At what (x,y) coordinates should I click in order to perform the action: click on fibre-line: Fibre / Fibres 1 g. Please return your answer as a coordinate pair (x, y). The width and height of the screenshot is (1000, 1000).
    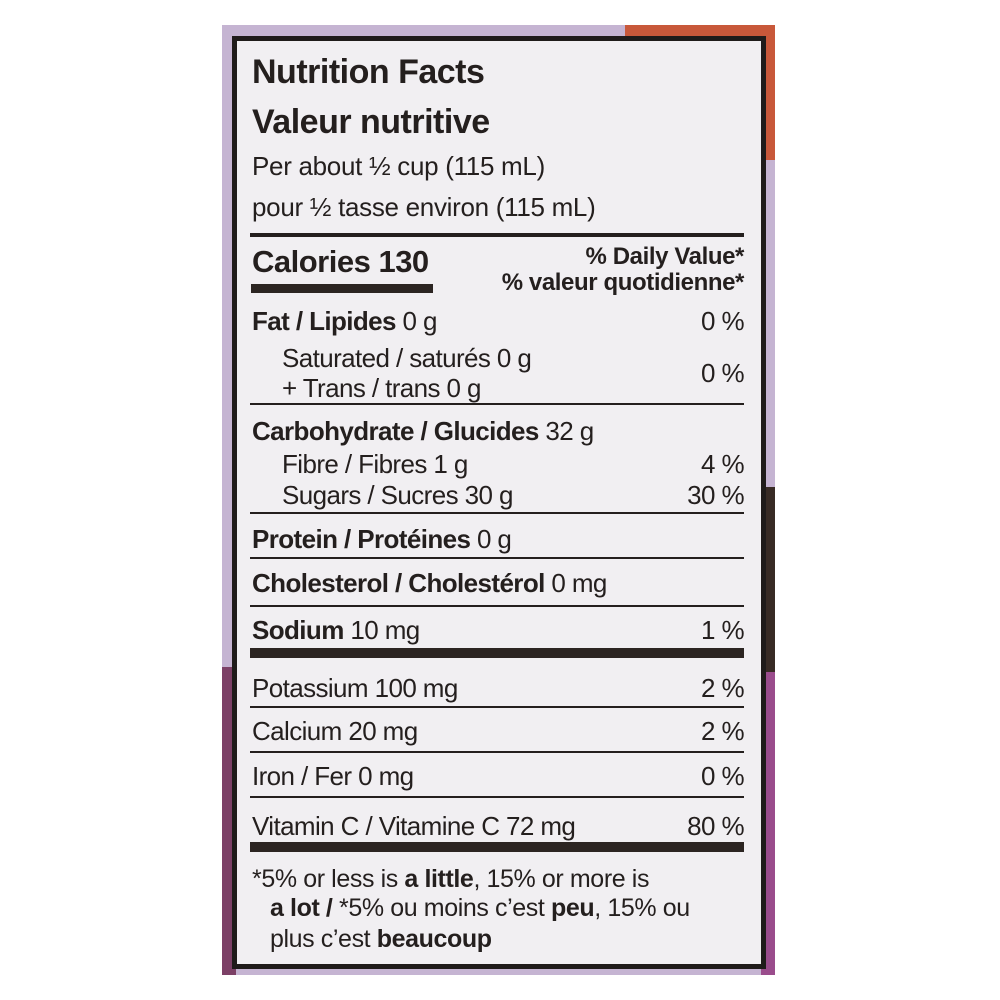
    Looking at the image, I should click on (375, 464).